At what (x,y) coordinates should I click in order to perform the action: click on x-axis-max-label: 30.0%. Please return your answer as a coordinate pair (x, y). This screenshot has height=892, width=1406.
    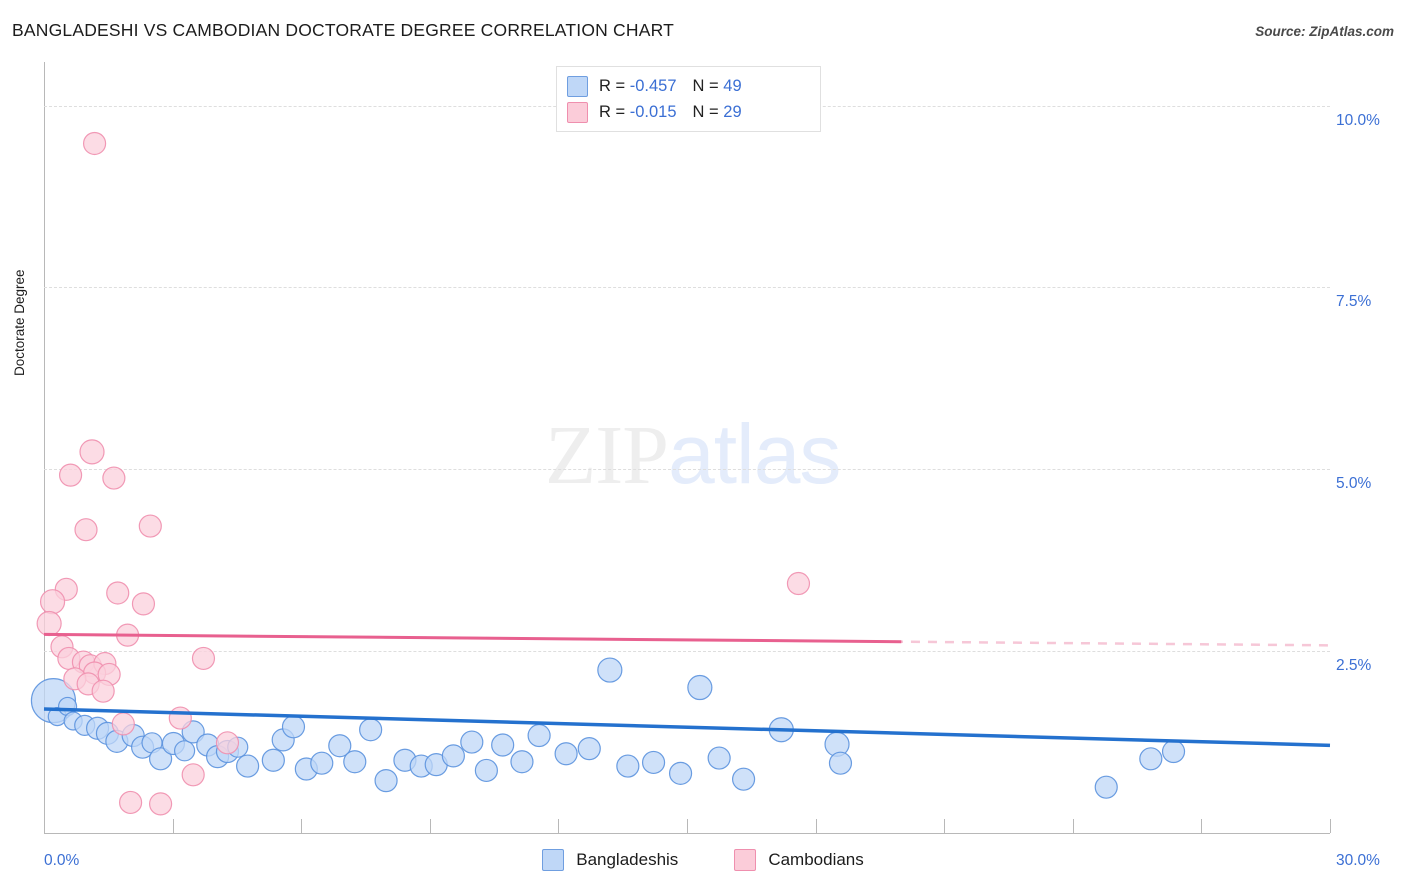
    Looking at the image, I should click on (1358, 860).